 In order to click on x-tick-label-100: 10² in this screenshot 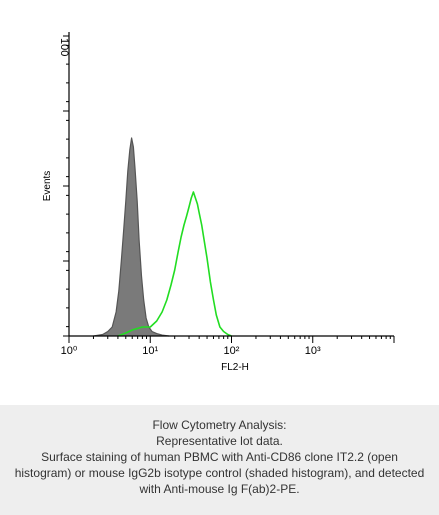, I will do `click(232, 351)`.